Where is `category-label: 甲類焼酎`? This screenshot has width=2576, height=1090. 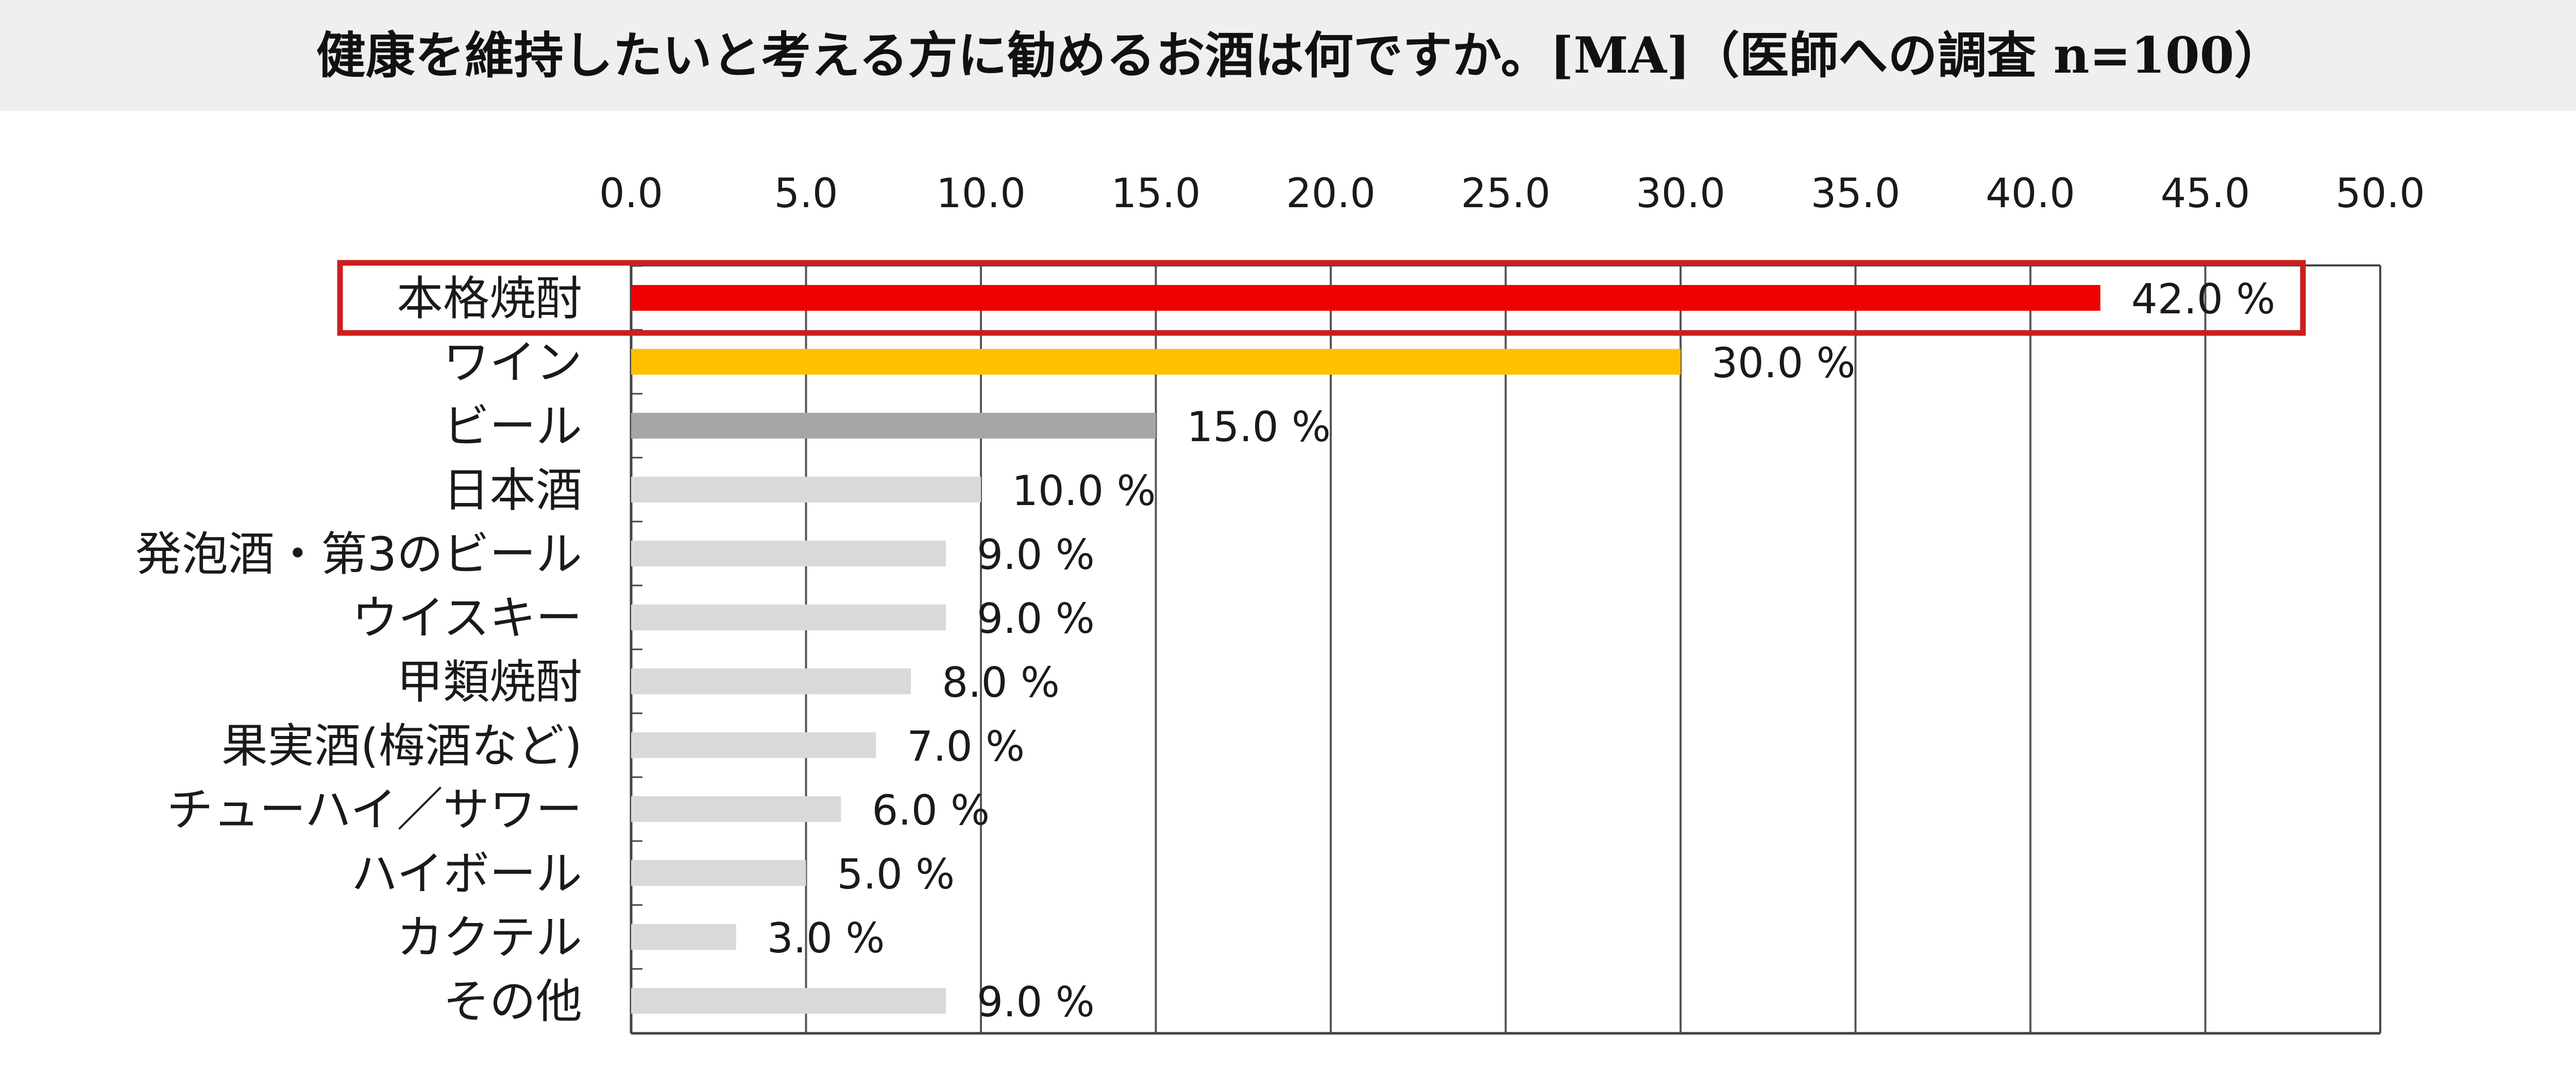 category-label: 甲類焼酎 is located at coordinates (489, 682).